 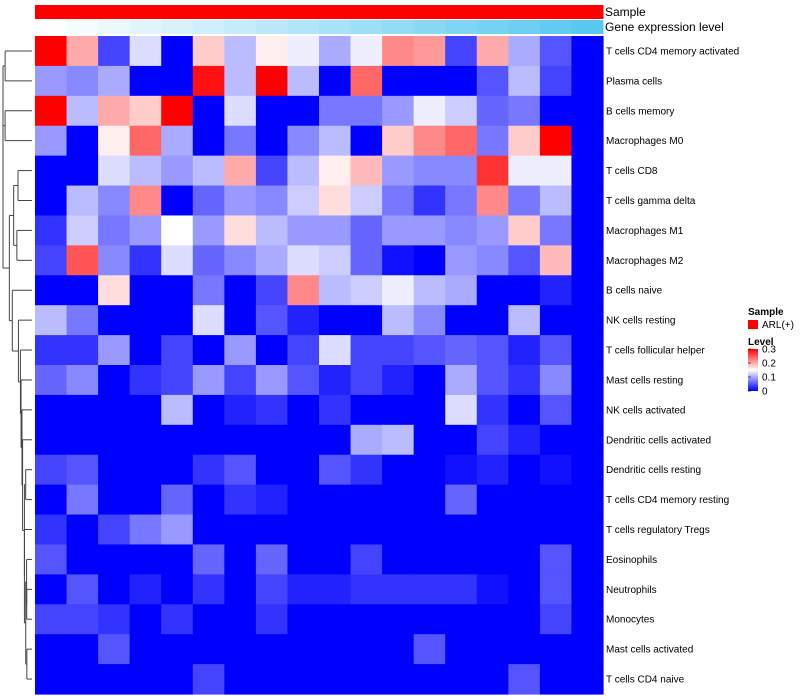 I want to click on row-label: T cells follicular helper, so click(x=655, y=351).